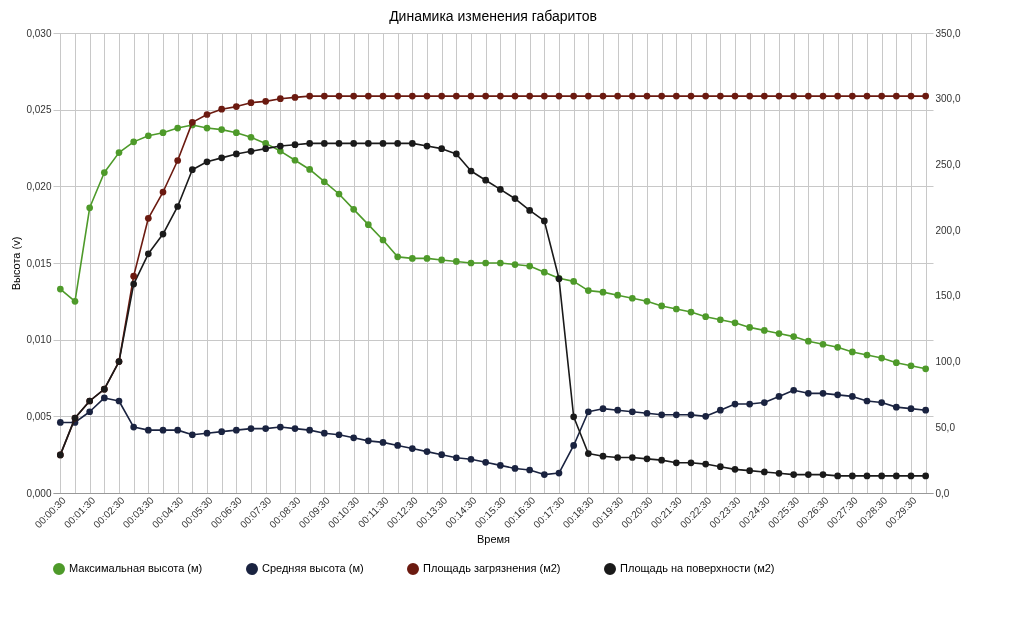  I want to click on y-tick-label: 0,030, so click(39, 33).